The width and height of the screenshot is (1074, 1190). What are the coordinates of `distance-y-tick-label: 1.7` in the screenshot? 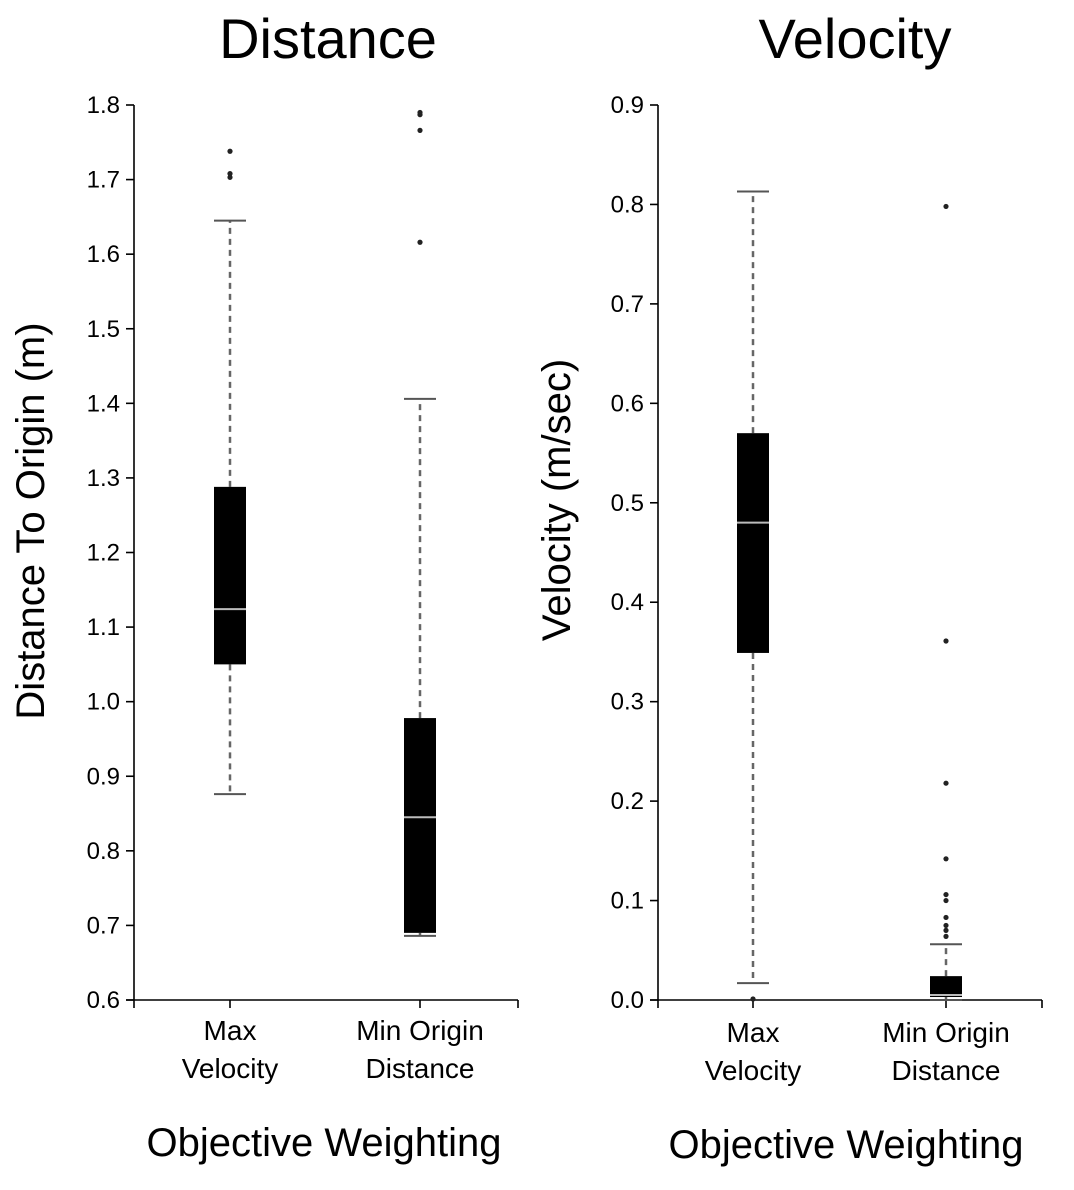 It's located at (103, 180).